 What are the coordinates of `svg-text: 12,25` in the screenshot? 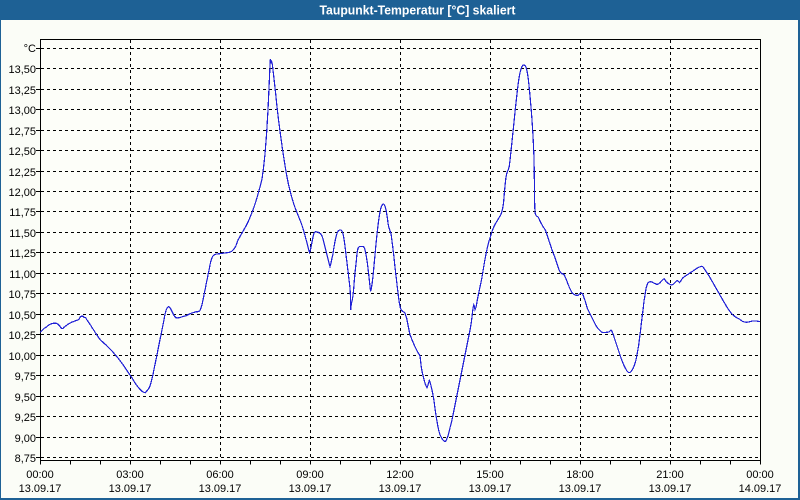 It's located at (22, 173).